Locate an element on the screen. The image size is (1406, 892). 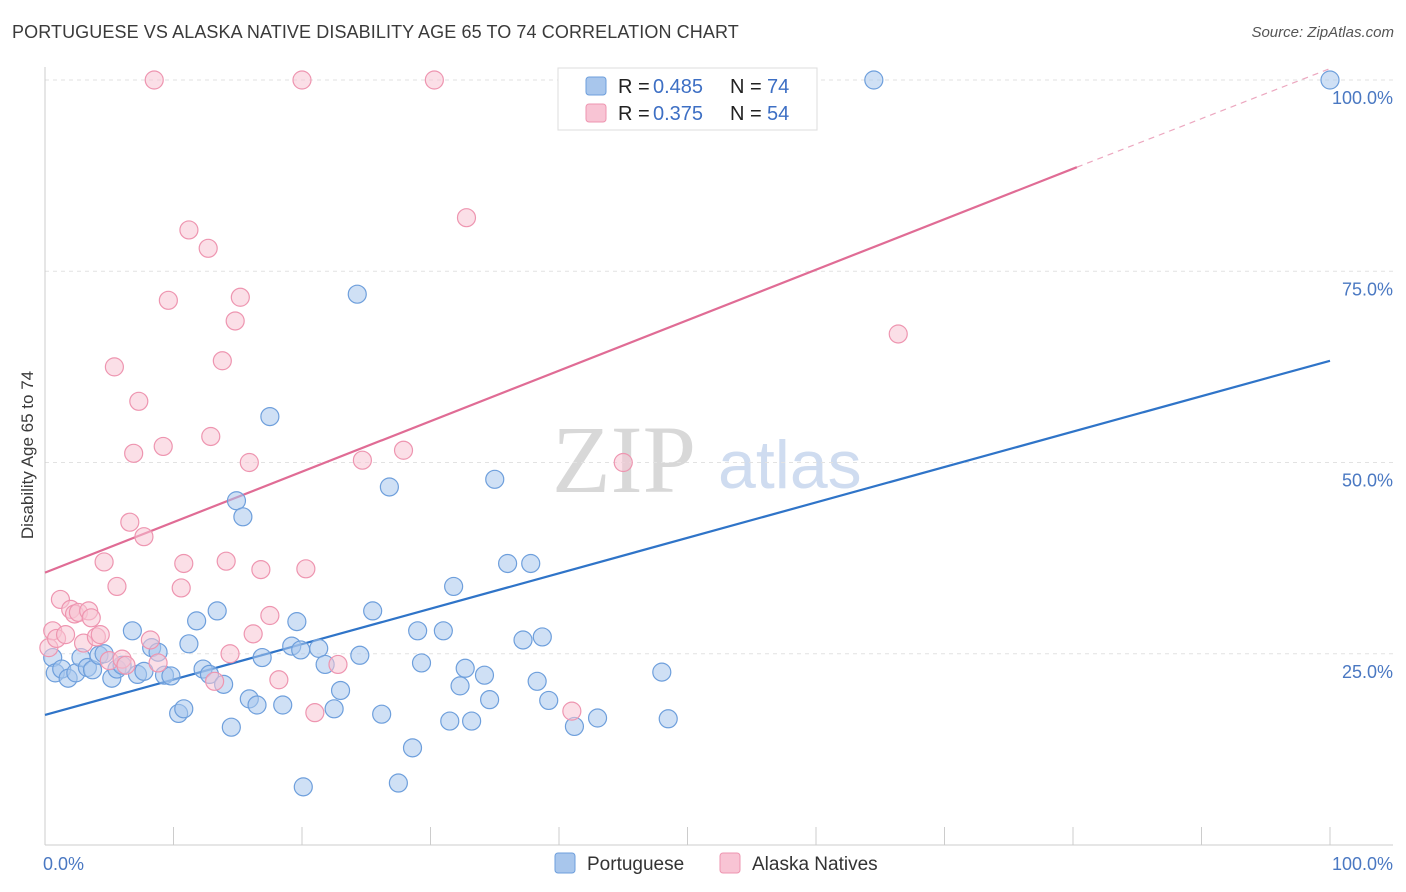
watermark-atlas: atlas is located at coordinates (790, 465).